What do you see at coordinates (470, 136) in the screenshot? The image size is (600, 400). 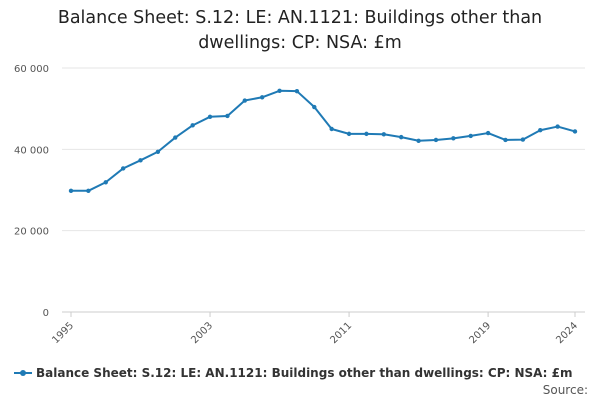 I see `data-point-2018` at bounding box center [470, 136].